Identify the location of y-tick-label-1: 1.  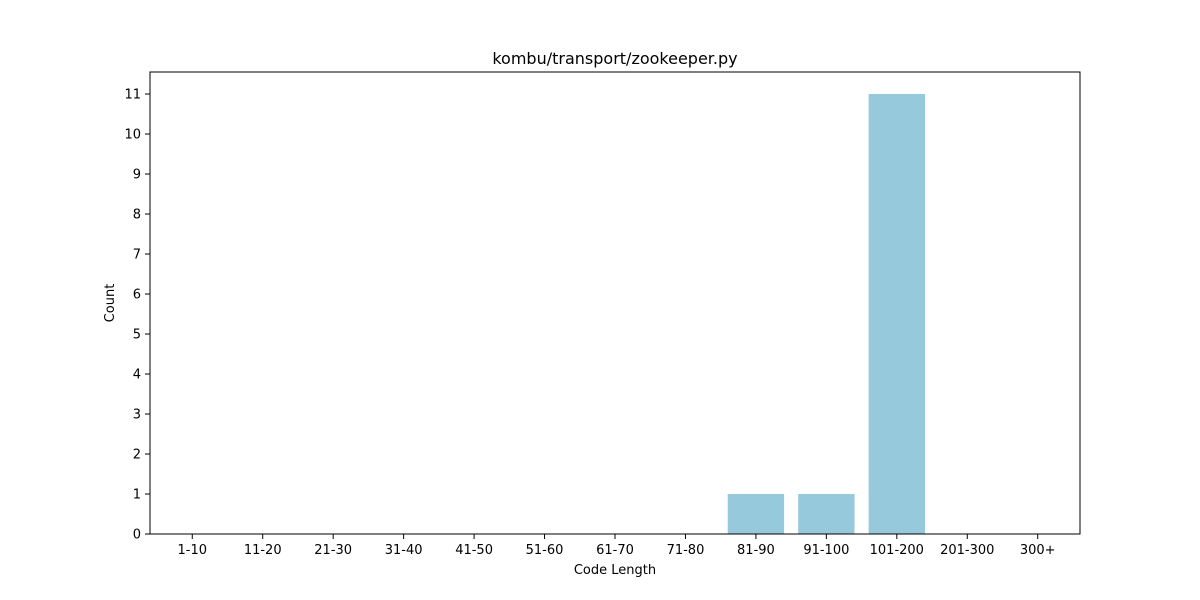
(137, 495).